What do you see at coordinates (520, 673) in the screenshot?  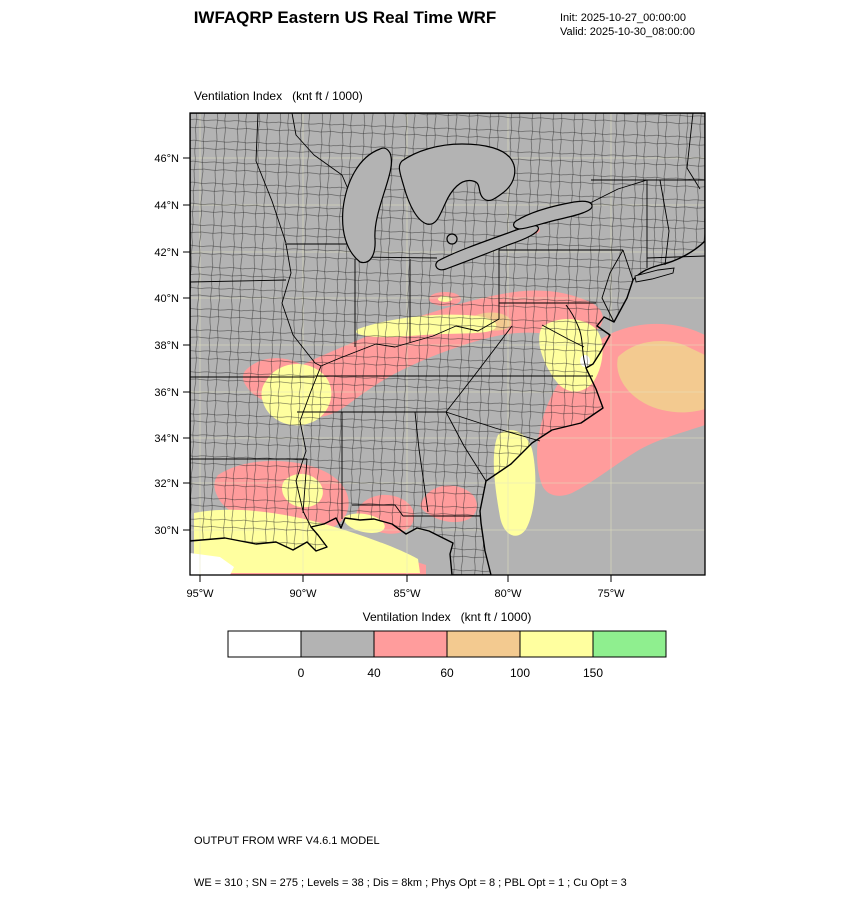 I see `colorbar-tick-label: 100` at bounding box center [520, 673].